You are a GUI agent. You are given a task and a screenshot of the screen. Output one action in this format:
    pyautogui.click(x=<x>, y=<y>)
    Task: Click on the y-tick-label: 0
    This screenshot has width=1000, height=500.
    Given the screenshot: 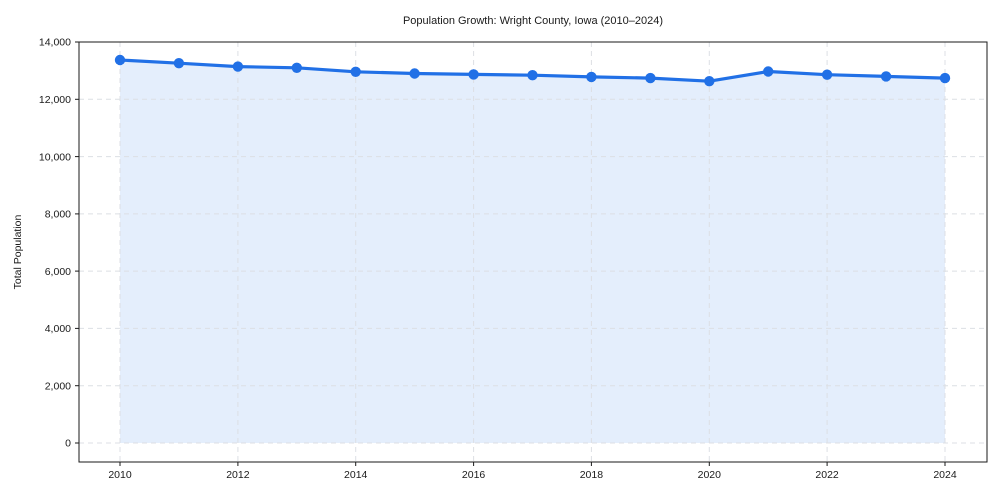 What is the action you would take?
    pyautogui.click(x=68, y=444)
    